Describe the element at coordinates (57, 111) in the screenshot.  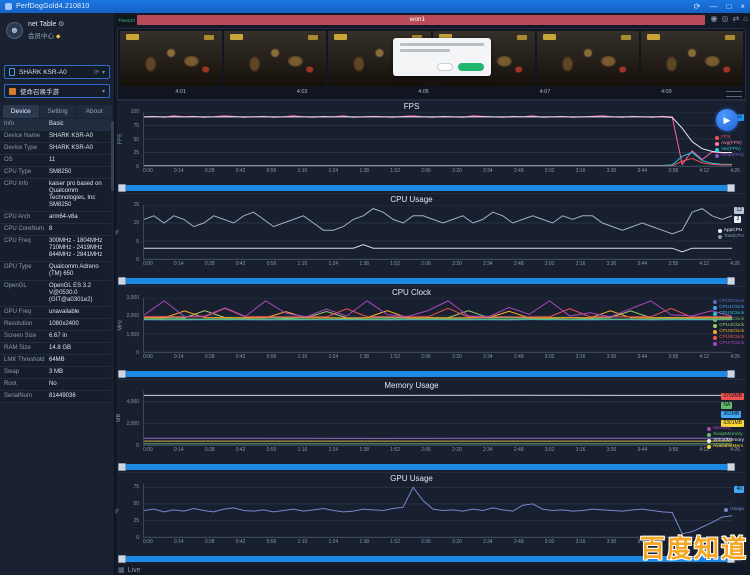
I see `tab-setting: Setting` at that location.